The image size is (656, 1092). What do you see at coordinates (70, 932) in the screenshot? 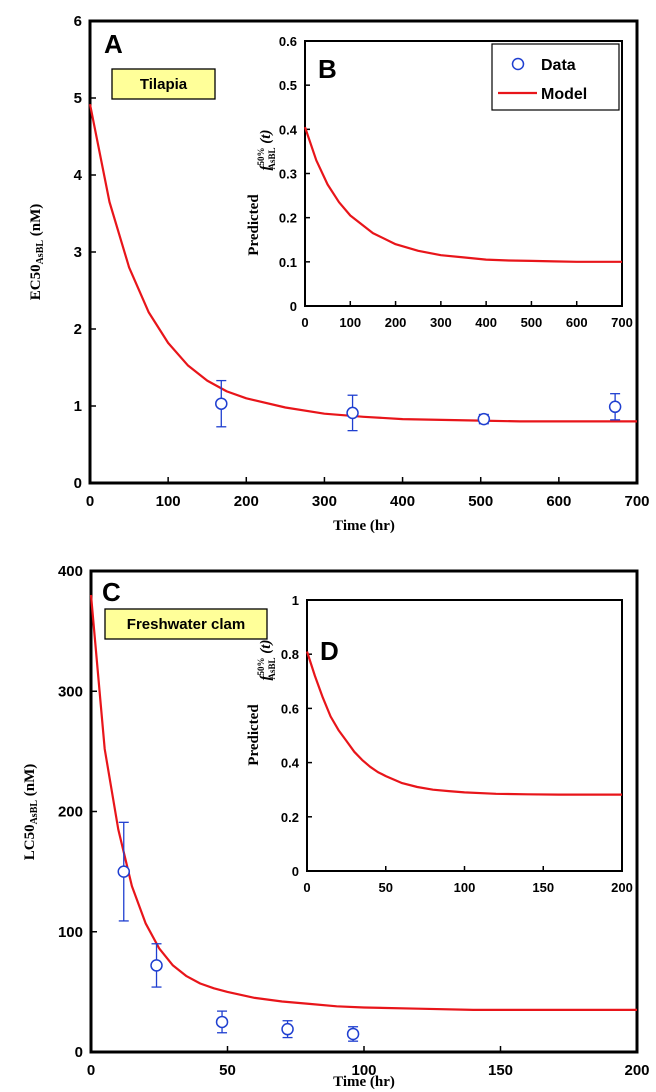
I see `y-tick-label: 100` at bounding box center [70, 932].